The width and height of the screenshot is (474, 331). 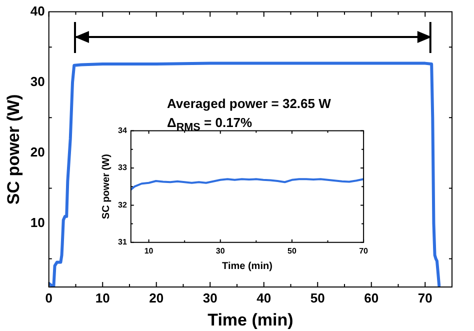 I want to click on y-tick-label: 20, so click(x=37, y=152).